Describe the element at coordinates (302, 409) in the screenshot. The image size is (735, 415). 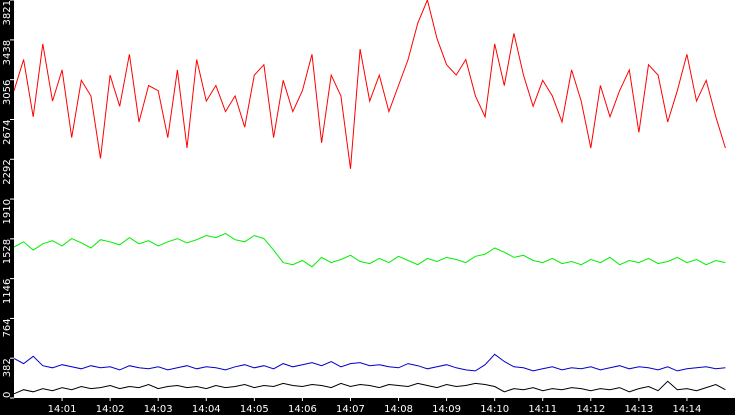
I see `x-tick-label: 14:06` at that location.